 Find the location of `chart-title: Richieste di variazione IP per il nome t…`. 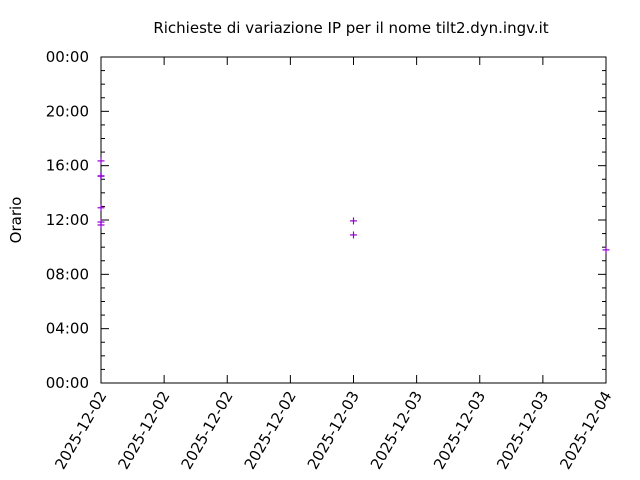

chart-title: Richieste di variazione IP per il nome t… is located at coordinates (350, 28).